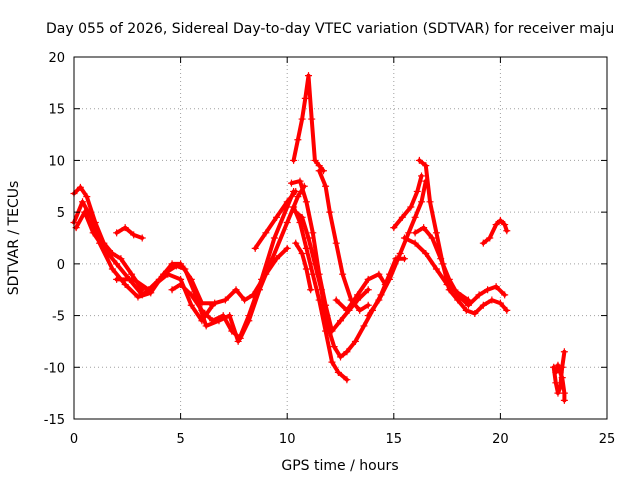  Describe the element at coordinates (58, 317) in the screenshot. I see `y-tick-label: -5` at that location.